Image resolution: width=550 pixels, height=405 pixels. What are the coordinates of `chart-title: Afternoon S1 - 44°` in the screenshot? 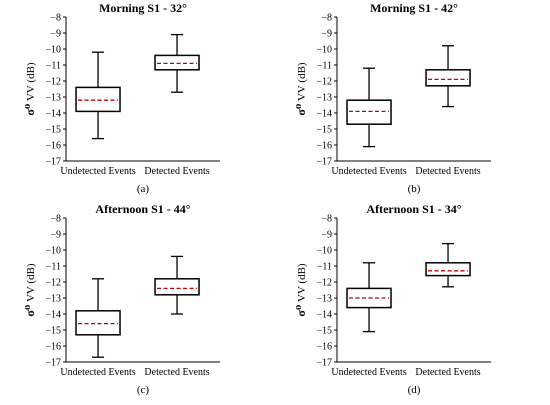 It's located at (142, 209).